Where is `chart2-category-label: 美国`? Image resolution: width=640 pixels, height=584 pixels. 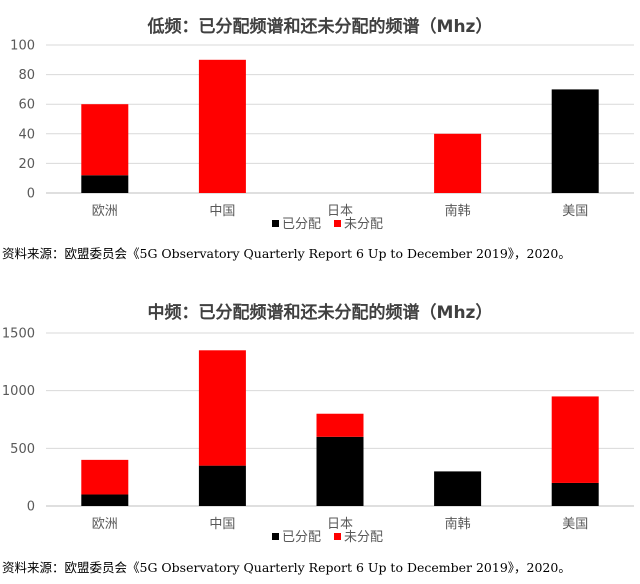 chart2-category-label: 美国 is located at coordinates (575, 524).